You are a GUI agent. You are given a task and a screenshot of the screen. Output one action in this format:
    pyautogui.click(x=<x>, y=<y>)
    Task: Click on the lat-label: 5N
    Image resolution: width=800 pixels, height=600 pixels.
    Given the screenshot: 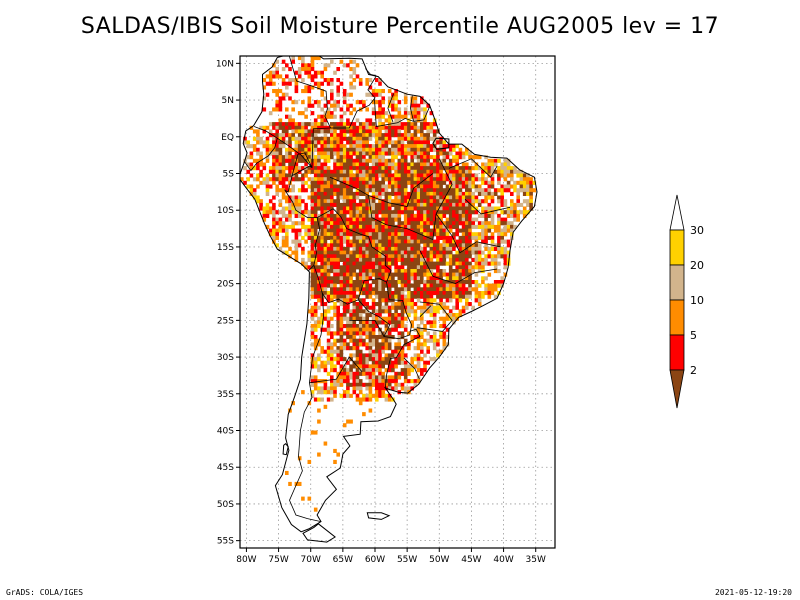 What is the action you would take?
    pyautogui.click(x=228, y=101)
    